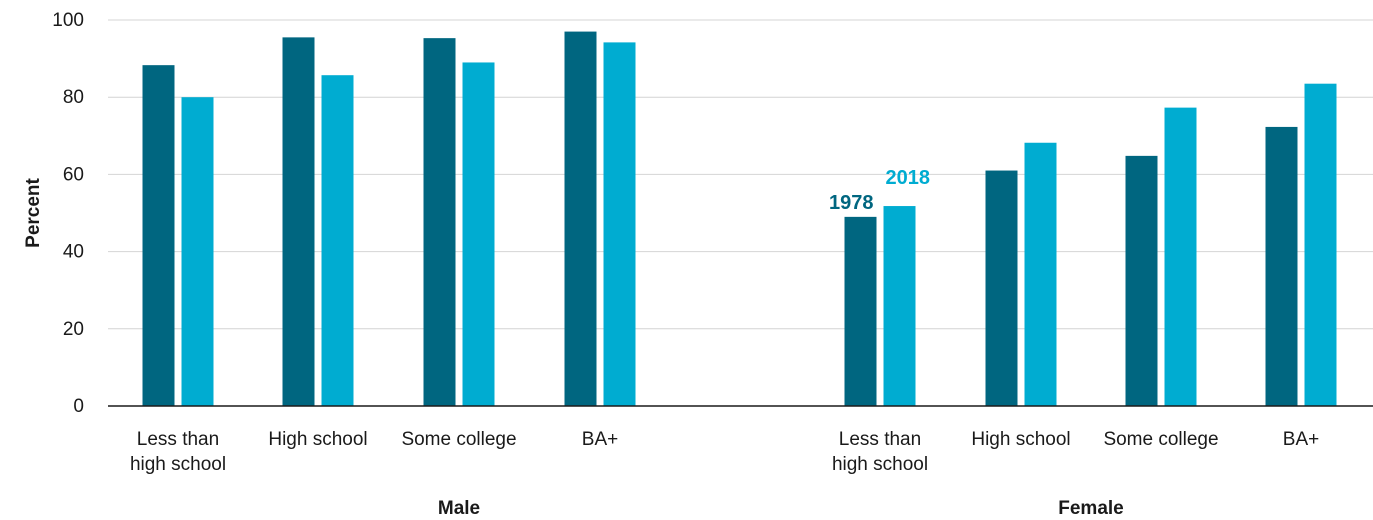 Image resolution: width=1373 pixels, height=520 pixels. Describe the element at coordinates (908, 178) in the screenshot. I see `series-label-2018: 2018` at that location.